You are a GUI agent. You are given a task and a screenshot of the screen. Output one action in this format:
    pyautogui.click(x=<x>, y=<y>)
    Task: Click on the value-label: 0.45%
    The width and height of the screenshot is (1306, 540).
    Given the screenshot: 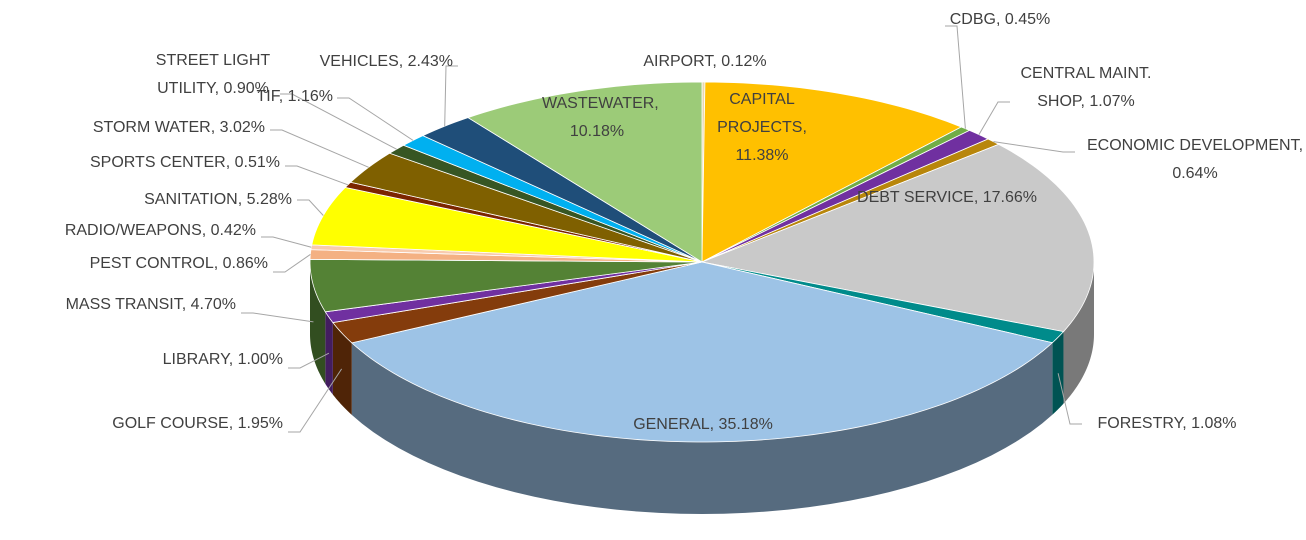 What is the action you would take?
    pyautogui.click(x=1027, y=19)
    